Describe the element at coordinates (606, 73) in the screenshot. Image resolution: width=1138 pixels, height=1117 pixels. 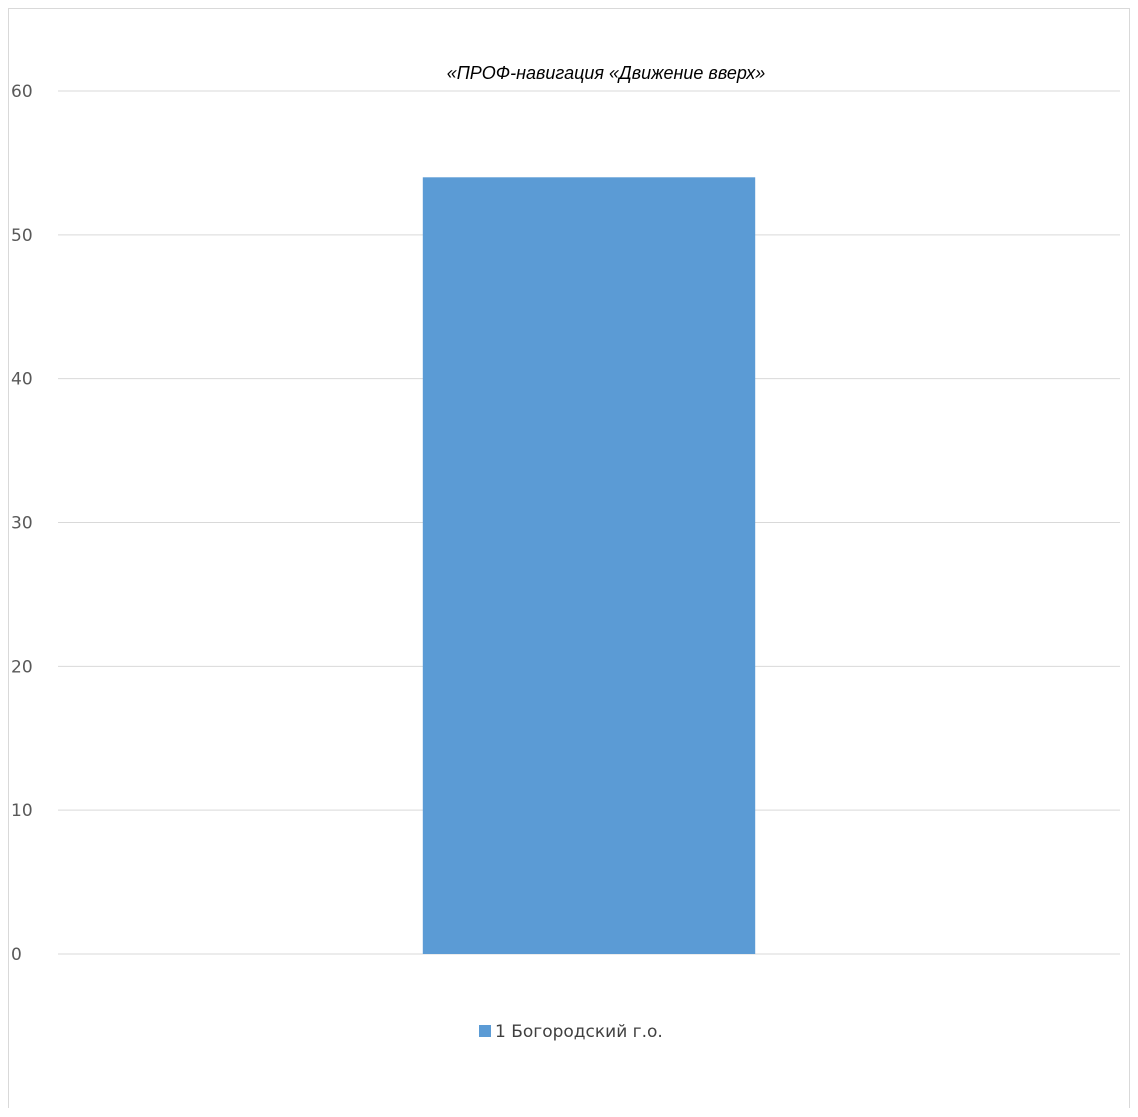
I see `chart-title: «ПРОФ-навигация «Движение вверх»` at that location.